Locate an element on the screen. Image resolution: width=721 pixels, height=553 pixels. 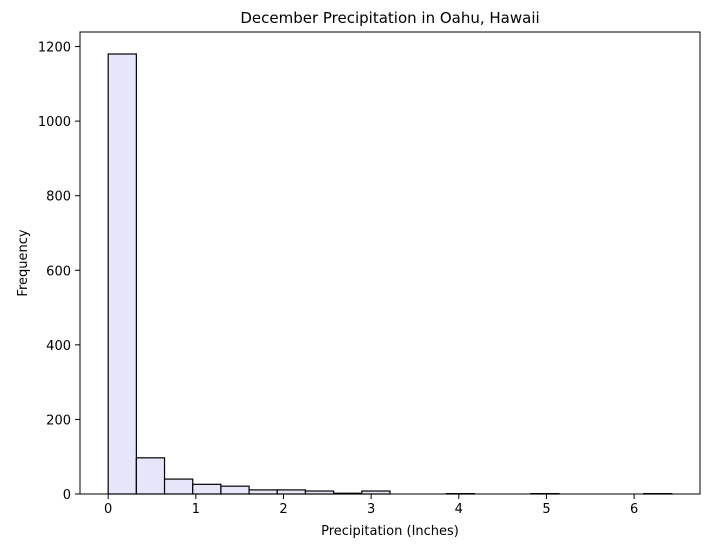
x-tick-label: 5 is located at coordinates (546, 509).